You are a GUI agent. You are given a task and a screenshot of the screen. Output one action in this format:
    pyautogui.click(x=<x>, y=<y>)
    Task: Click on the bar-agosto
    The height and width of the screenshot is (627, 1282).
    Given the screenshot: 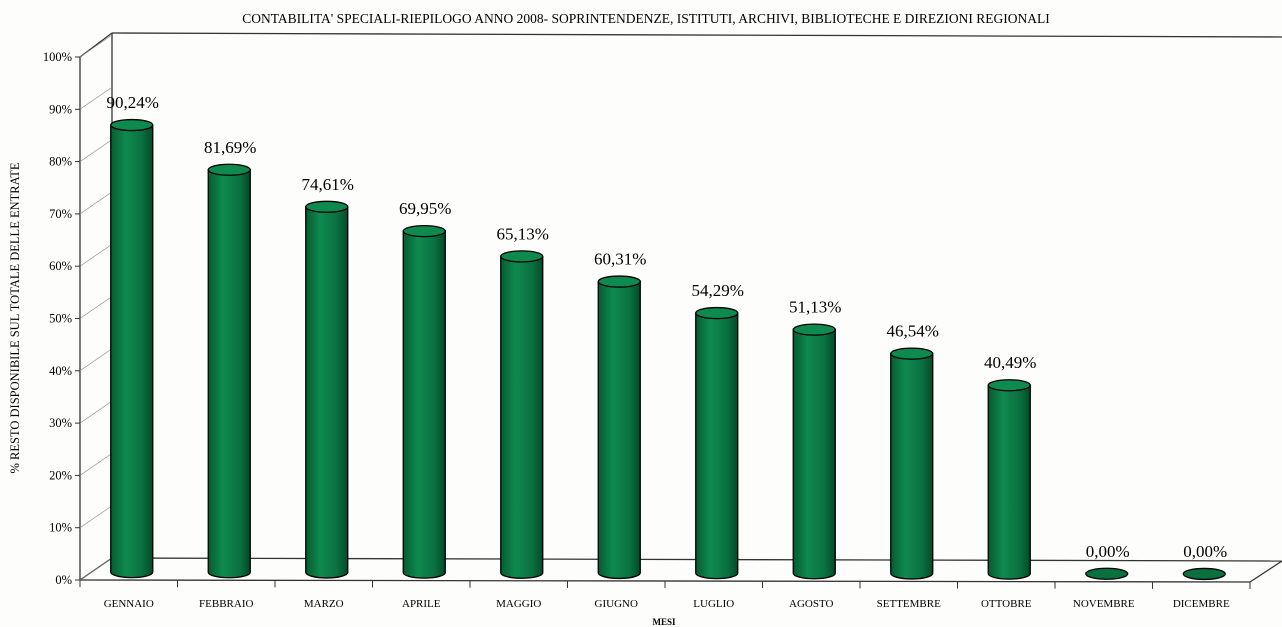 What is the action you would take?
    pyautogui.click(x=814, y=451)
    